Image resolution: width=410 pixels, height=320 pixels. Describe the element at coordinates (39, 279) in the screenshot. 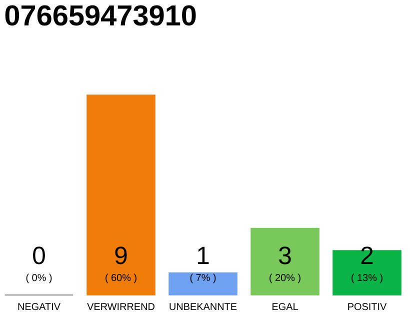

I see `annotation: ( 0% )` at that location.